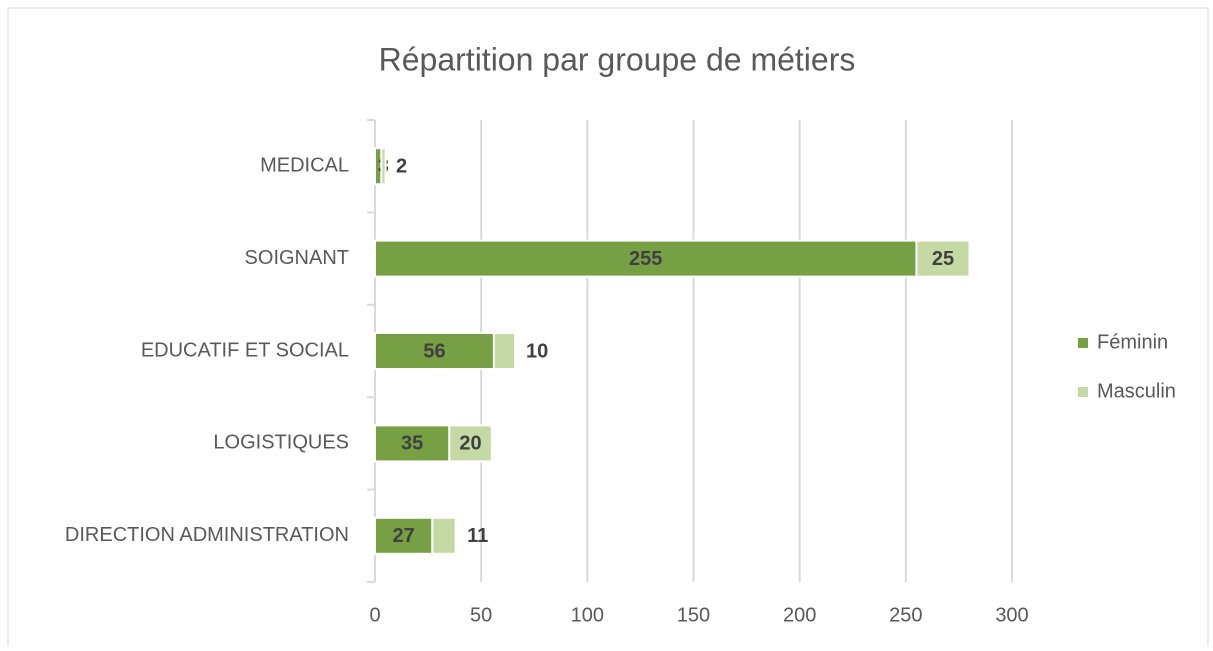 The height and width of the screenshot is (651, 1213). Describe the element at coordinates (401, 166) in the screenshot. I see `data-label: 2` at that location.